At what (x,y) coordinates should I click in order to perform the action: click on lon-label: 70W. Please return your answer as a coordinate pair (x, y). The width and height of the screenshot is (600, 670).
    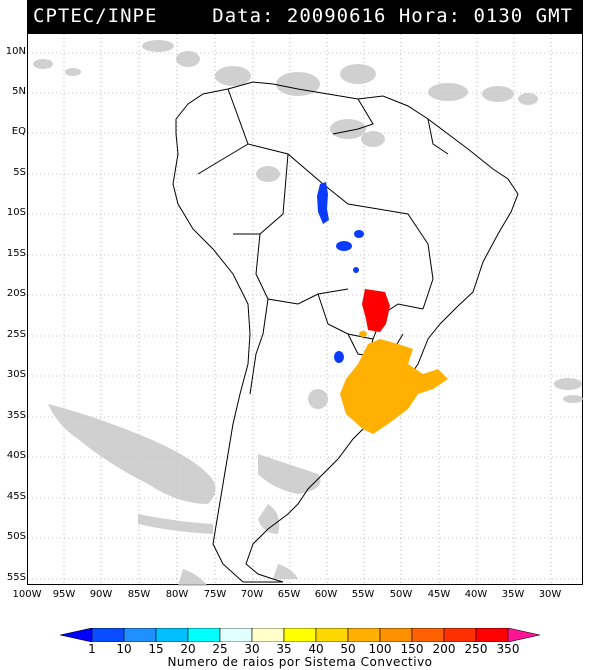
    Looking at the image, I should click on (252, 594).